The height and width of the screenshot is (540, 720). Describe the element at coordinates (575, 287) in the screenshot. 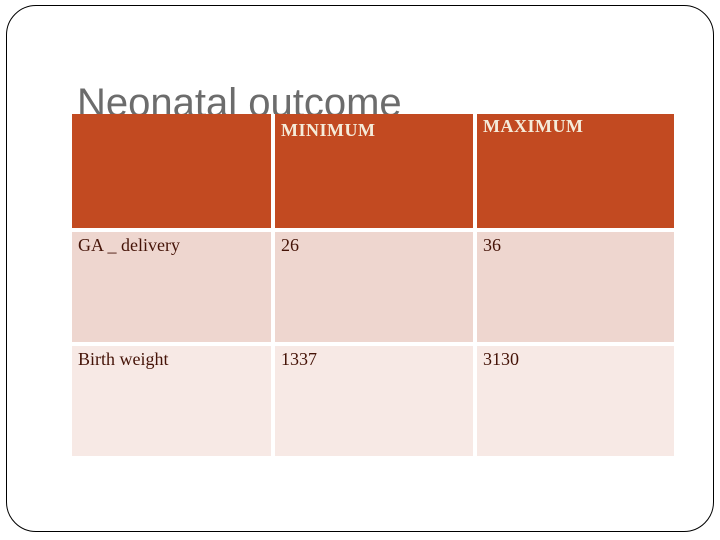

I see `cell-ga-delivery-maximum: 36` at that location.